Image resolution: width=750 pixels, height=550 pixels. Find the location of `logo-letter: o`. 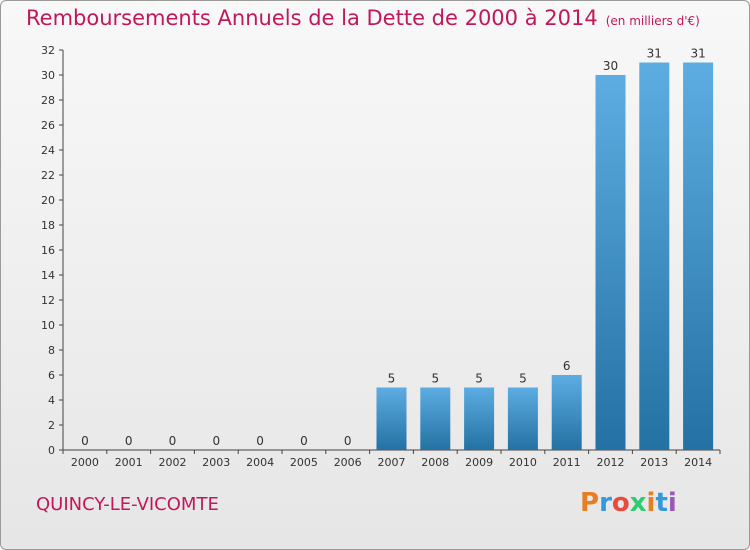

logo-letter: o is located at coordinates (620, 503).